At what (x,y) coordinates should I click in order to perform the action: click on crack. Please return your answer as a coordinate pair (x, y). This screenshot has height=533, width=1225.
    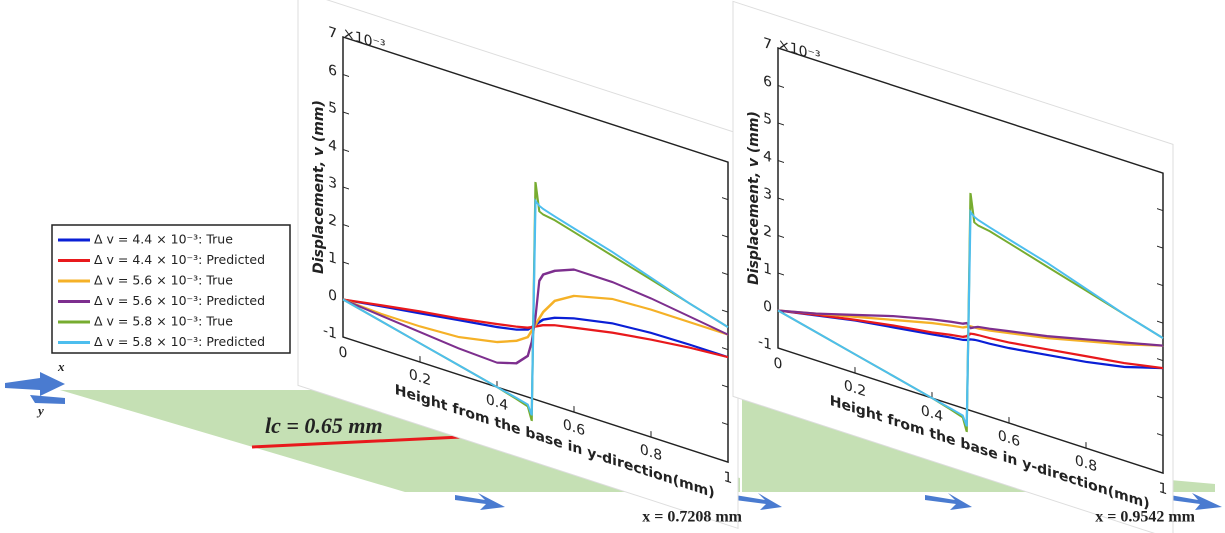
    Looking at the image, I should click on (367, 441).